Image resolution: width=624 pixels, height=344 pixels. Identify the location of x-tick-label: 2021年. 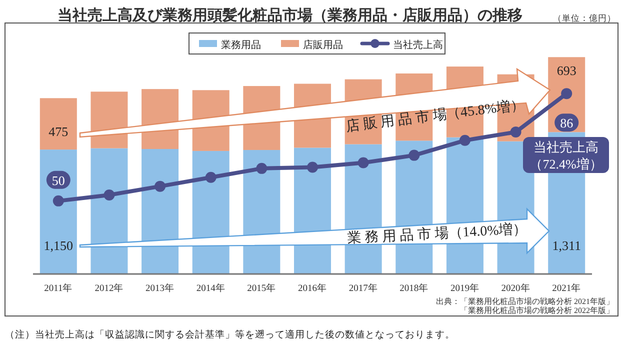
(567, 288).